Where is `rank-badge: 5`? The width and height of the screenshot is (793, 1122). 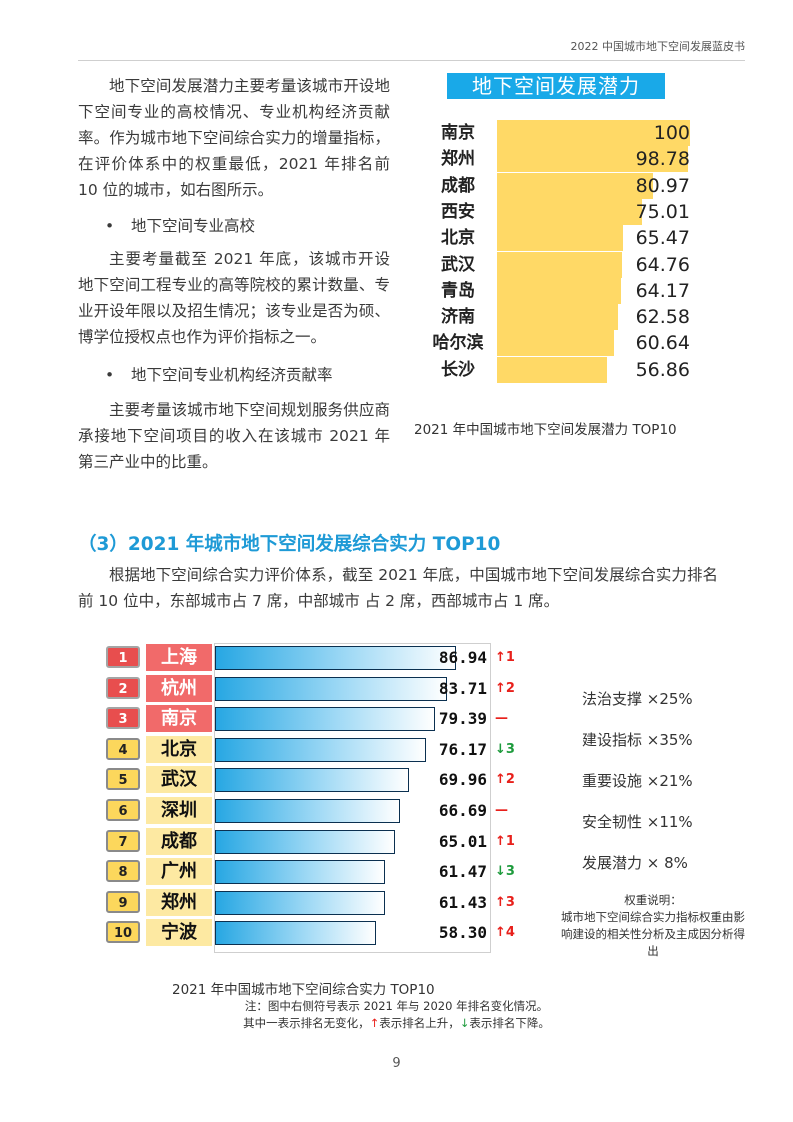
rank-badge: 5 is located at coordinates (123, 779).